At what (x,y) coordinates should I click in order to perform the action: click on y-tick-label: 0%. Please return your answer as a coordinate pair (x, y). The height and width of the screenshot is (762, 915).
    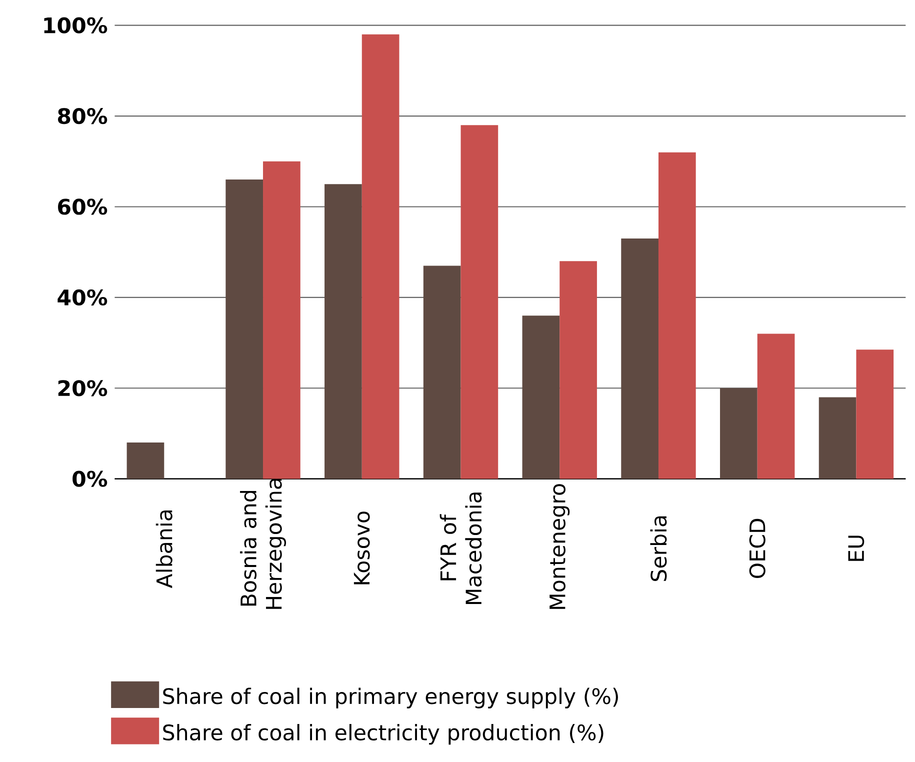
    Looking at the image, I should click on (90, 479).